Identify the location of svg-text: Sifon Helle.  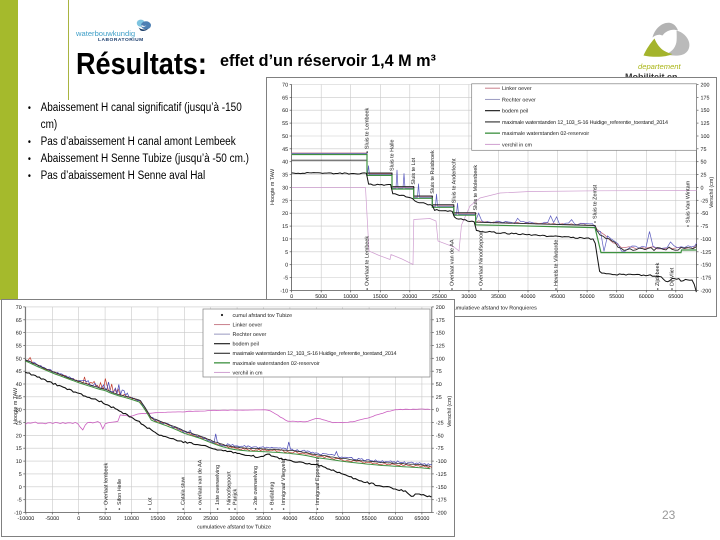
(120, 492).